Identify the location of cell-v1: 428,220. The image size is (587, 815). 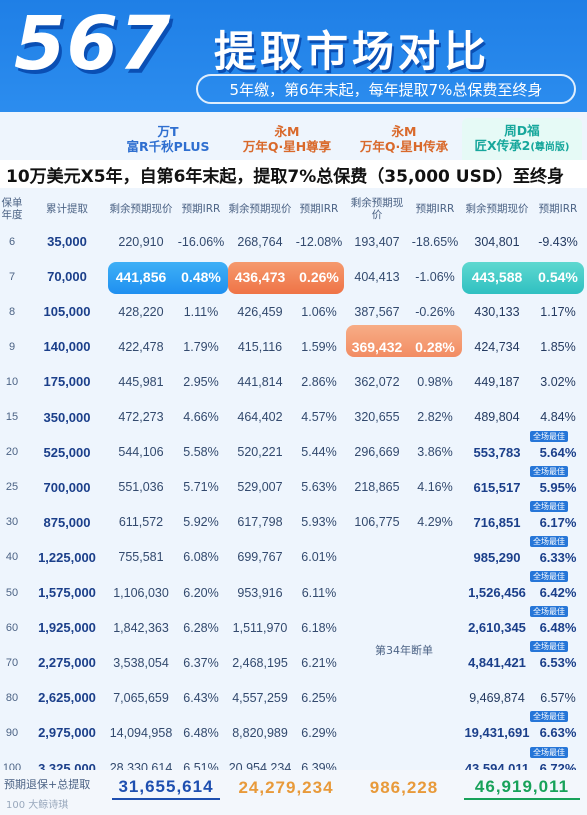
(141, 311).